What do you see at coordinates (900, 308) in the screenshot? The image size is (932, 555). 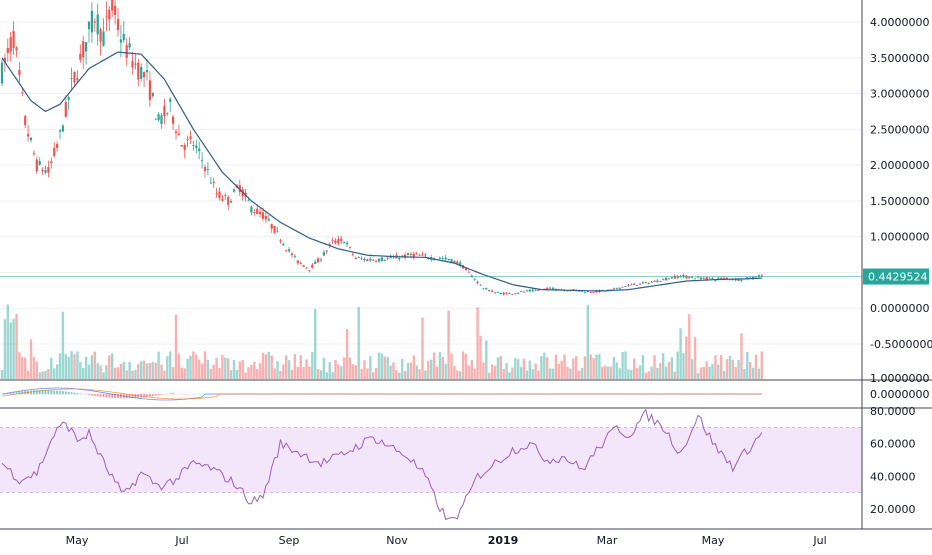 I see `price-tick-label: 0.0000000` at bounding box center [900, 308].